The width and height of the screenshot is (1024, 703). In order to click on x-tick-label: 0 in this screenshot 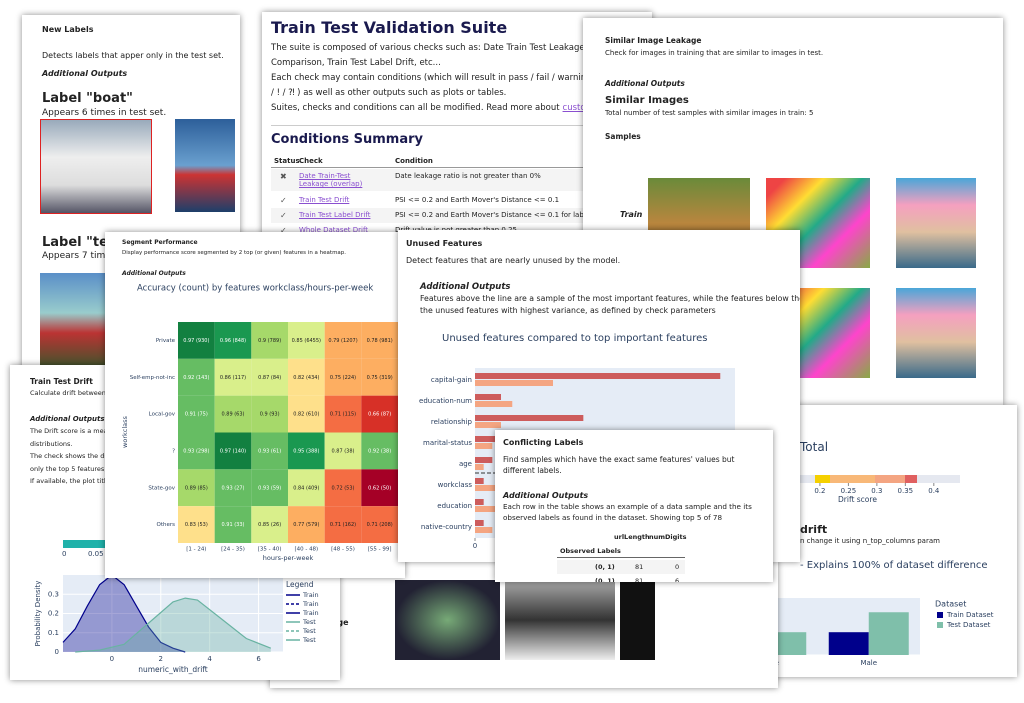, I will do `click(112, 659)`.